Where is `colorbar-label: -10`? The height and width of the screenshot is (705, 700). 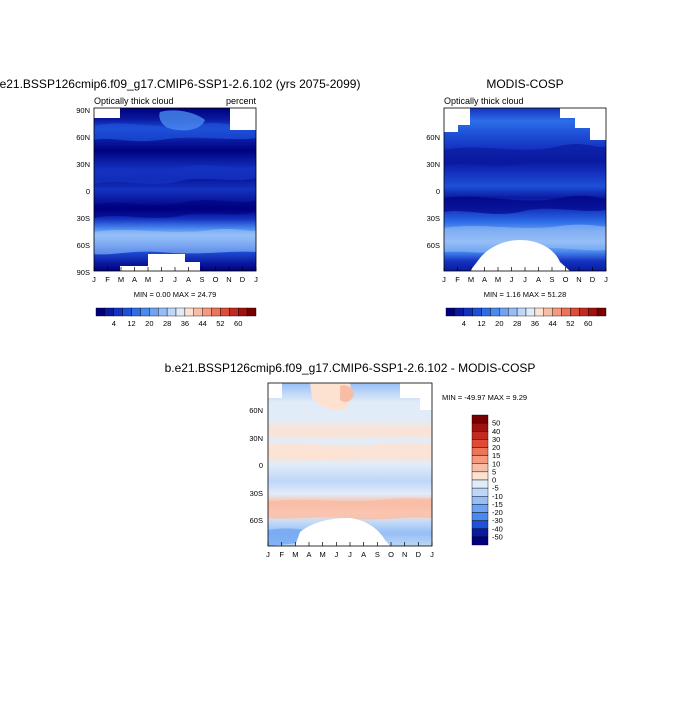
colorbar-label: -10 is located at coordinates (497, 496).